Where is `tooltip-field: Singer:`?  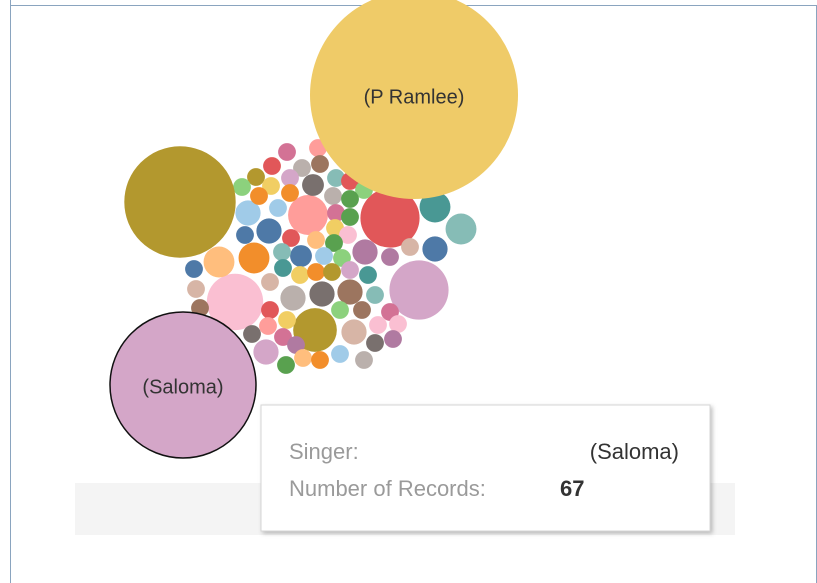
tooltip-field: Singer: is located at coordinates (324, 451).